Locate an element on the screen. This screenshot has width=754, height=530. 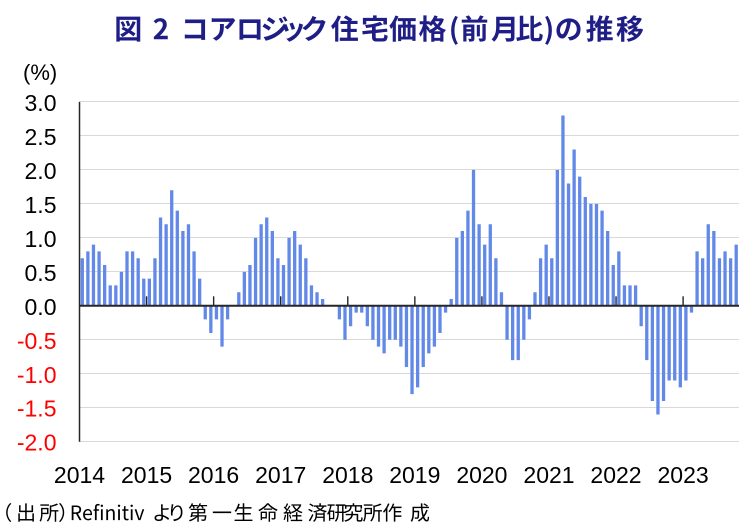
svg-text: 1.5 is located at coordinates (41, 205).